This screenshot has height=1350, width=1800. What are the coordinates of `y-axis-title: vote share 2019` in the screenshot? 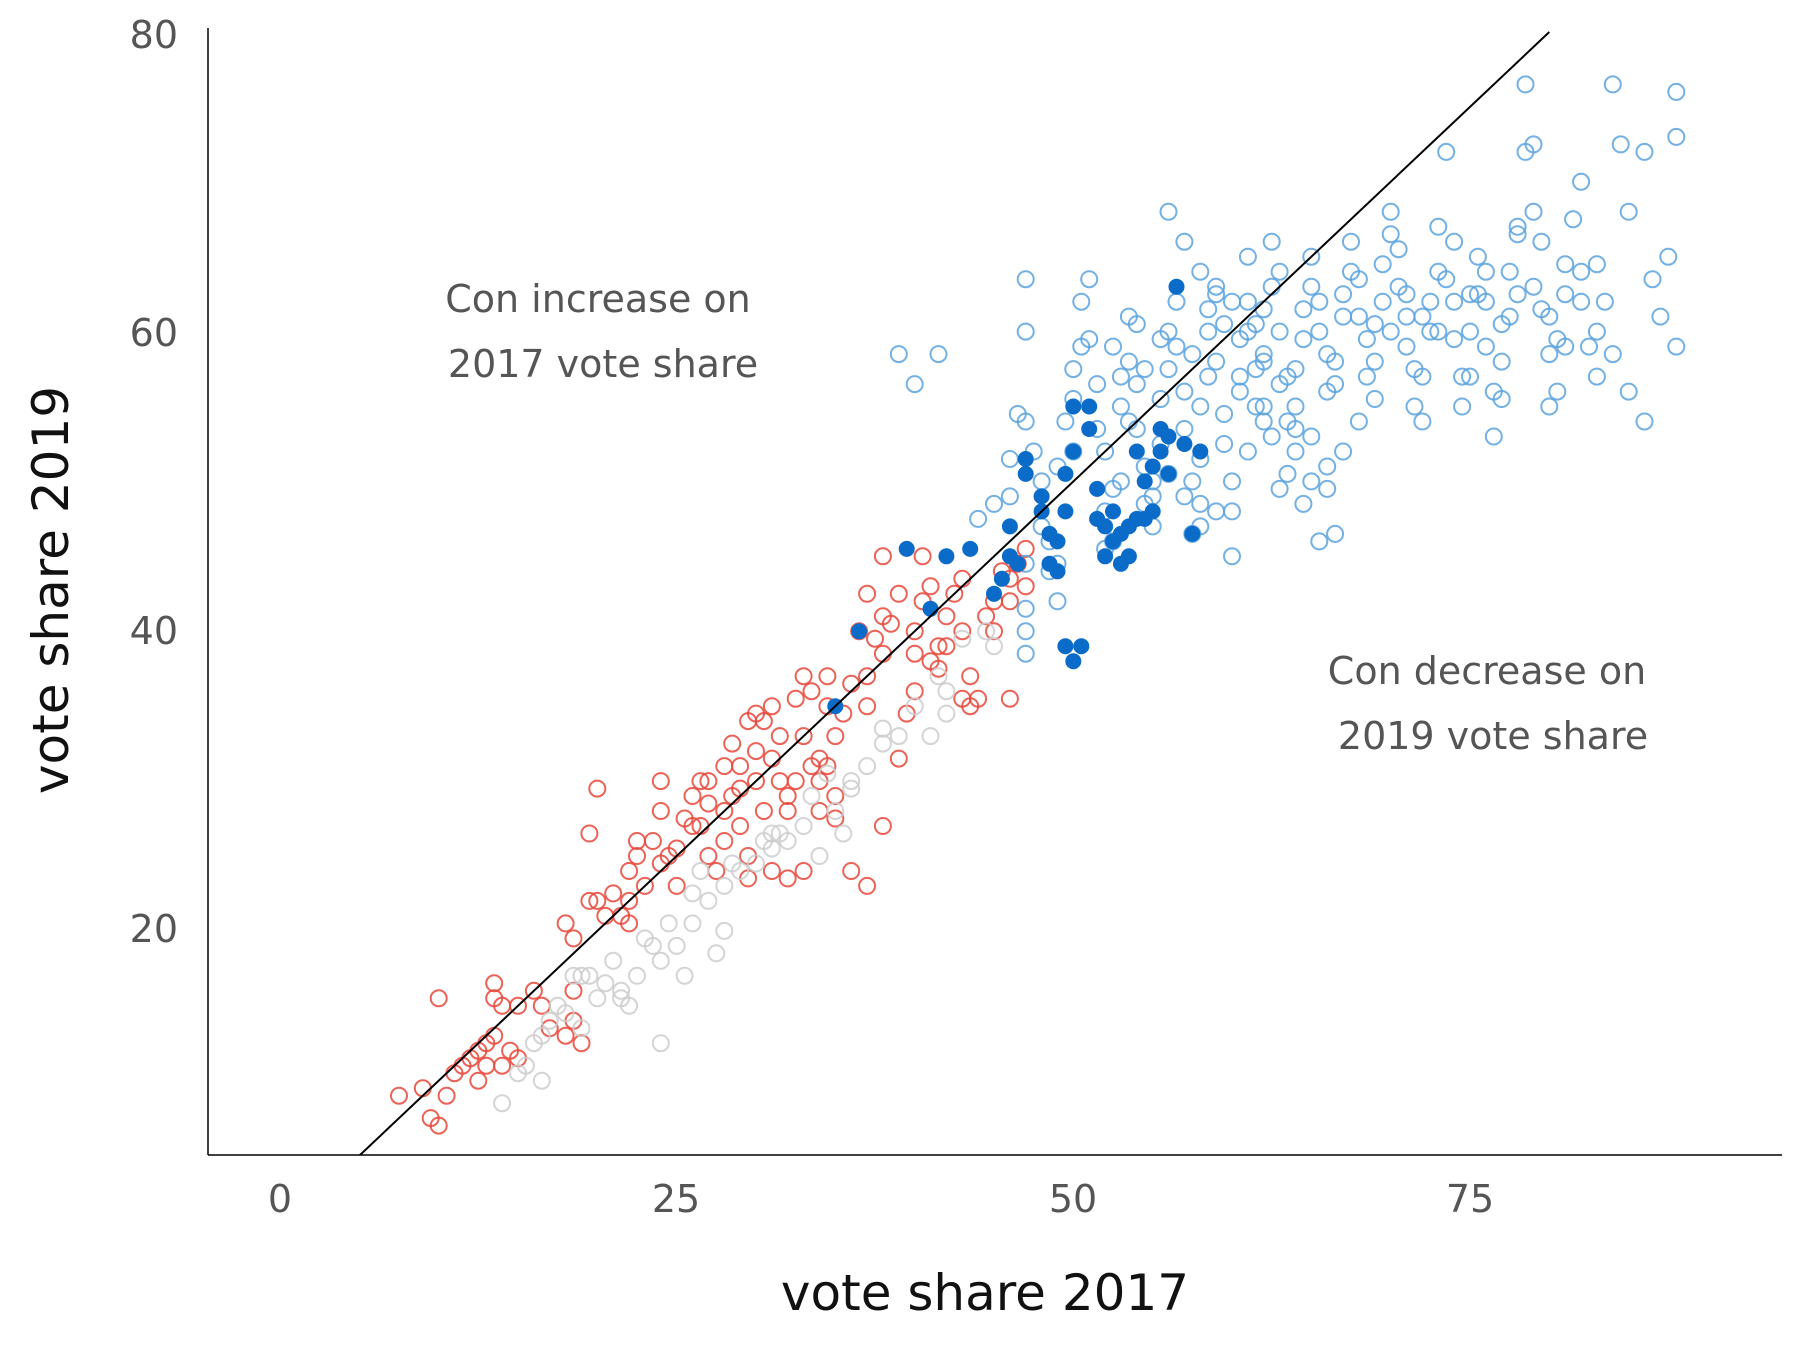 It's located at (51, 590).